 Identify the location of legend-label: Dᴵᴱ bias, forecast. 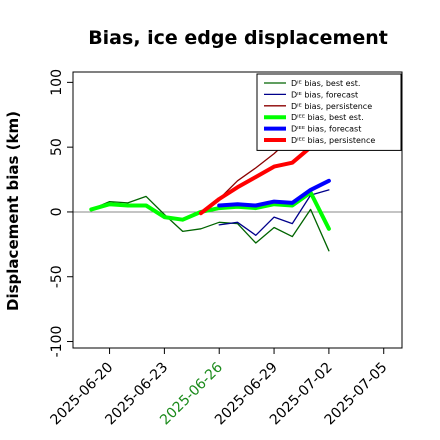
(324, 94).